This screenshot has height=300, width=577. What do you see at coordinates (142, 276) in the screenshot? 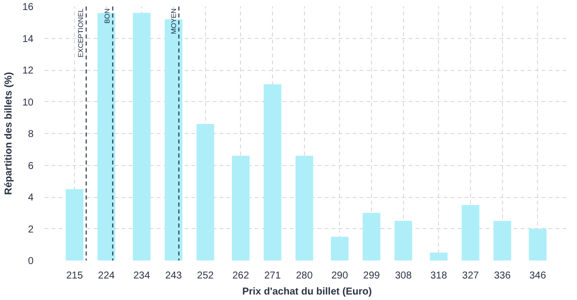
I see `x-tick-label: 234` at bounding box center [142, 276].